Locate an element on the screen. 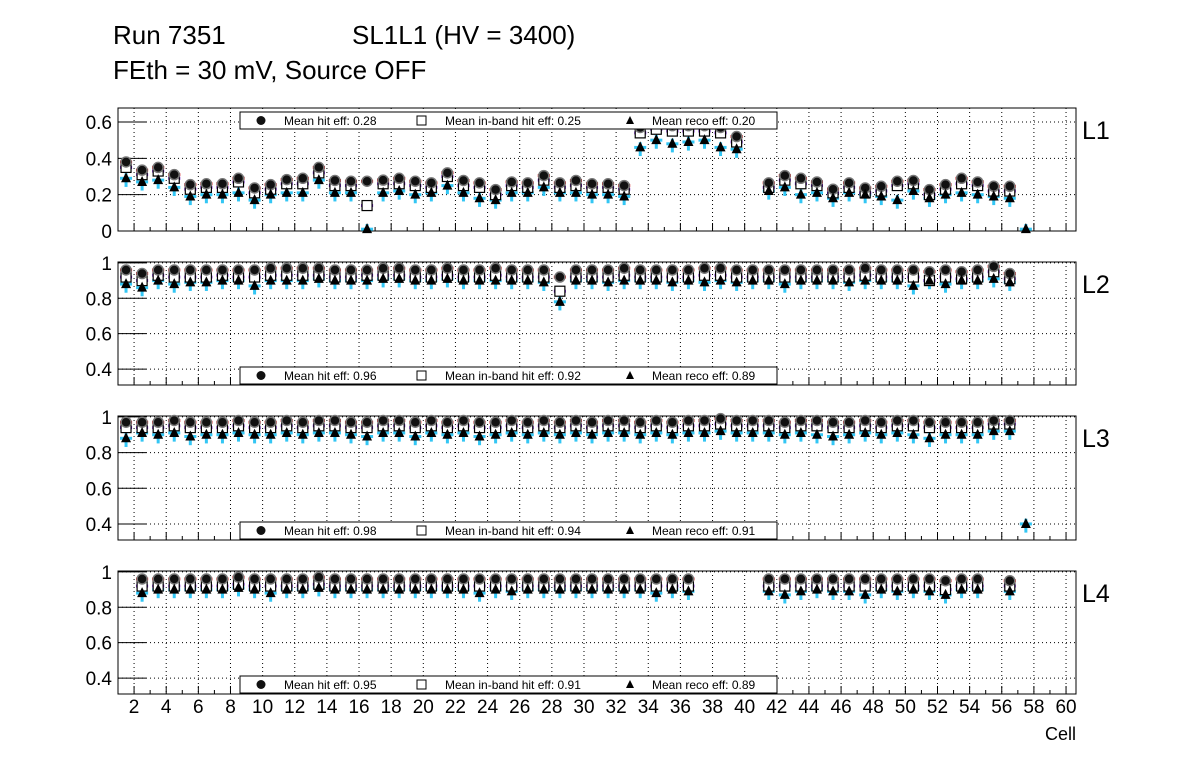 The width and height of the screenshot is (1196, 772). y-tick-label: 0.6 is located at coordinates (99, 335).